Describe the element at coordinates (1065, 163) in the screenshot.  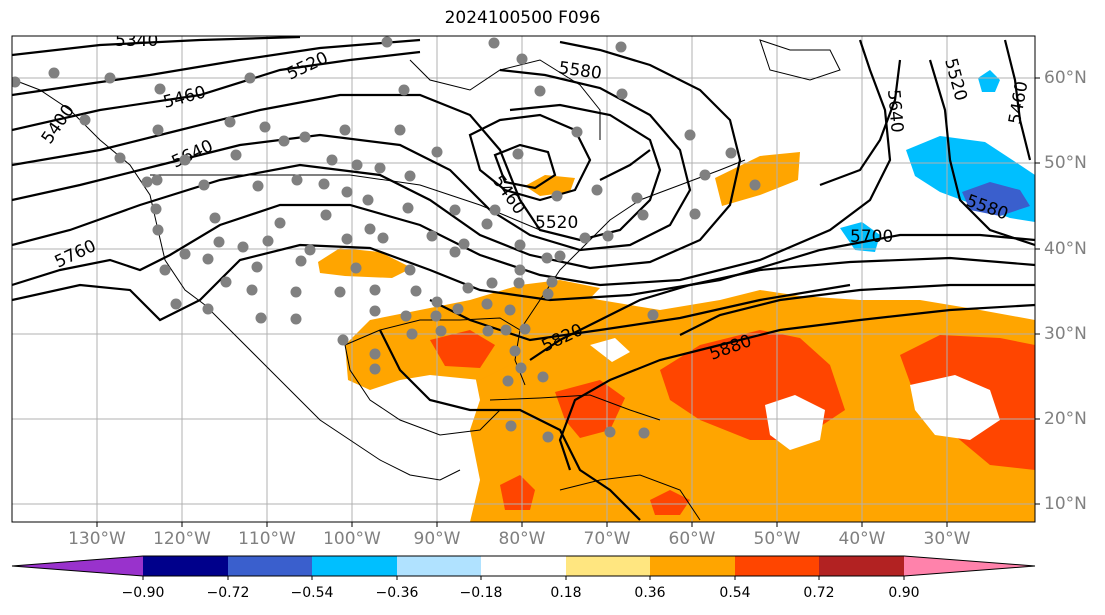
I see `latitude-label: 50°N` at that location.